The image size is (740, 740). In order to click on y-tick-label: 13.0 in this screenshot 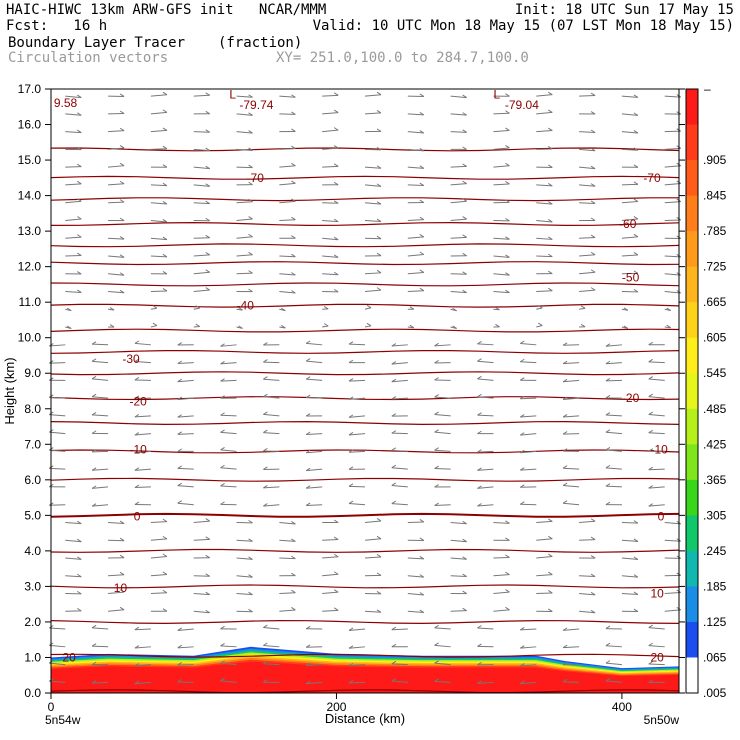, I will do `click(30, 231)`.